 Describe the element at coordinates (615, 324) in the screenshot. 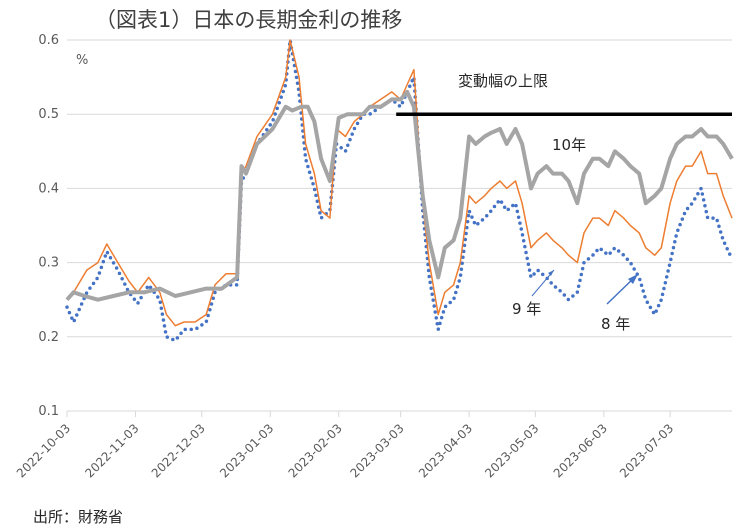

I see `eight-year-label: 8 年` at that location.